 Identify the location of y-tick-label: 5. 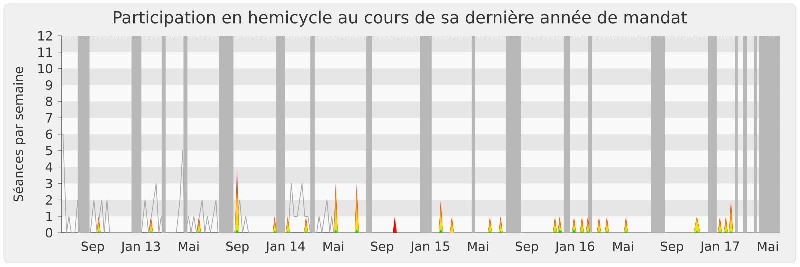
(49, 151).